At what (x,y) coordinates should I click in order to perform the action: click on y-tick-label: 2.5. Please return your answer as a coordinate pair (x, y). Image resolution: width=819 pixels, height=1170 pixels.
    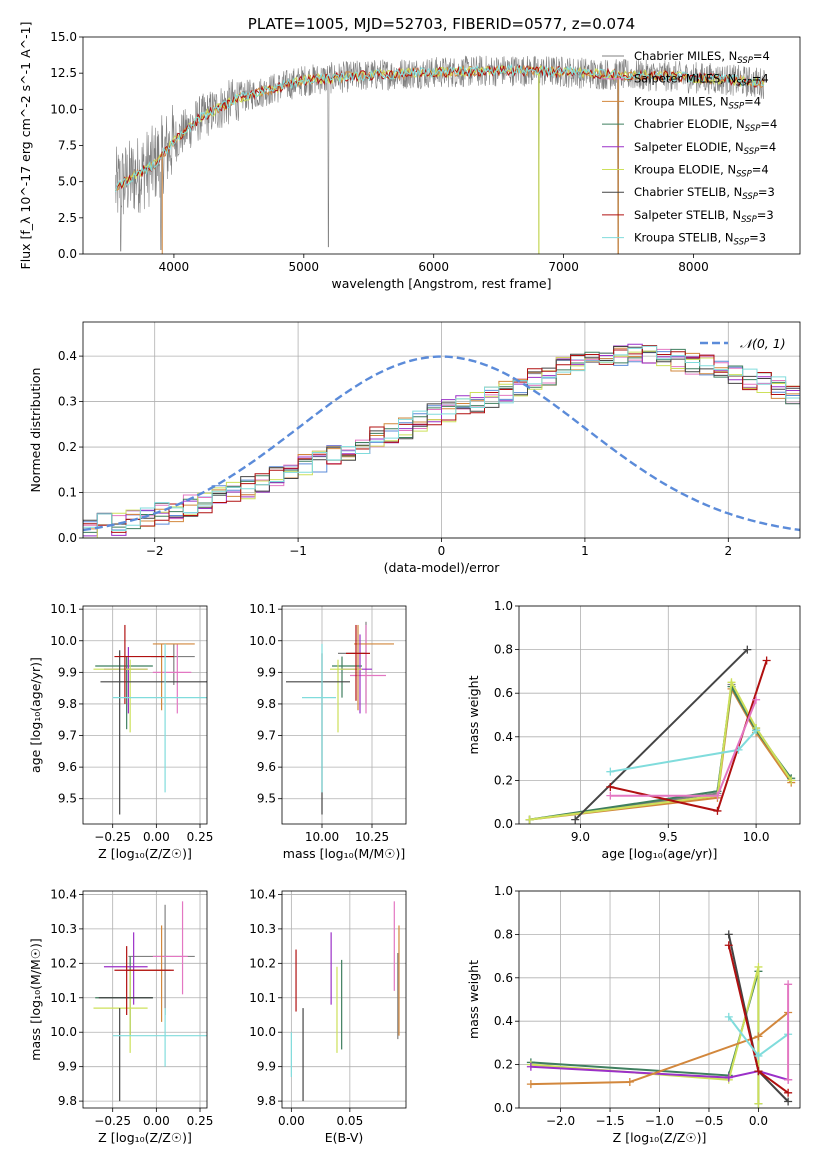
    Looking at the image, I should click on (67, 218).